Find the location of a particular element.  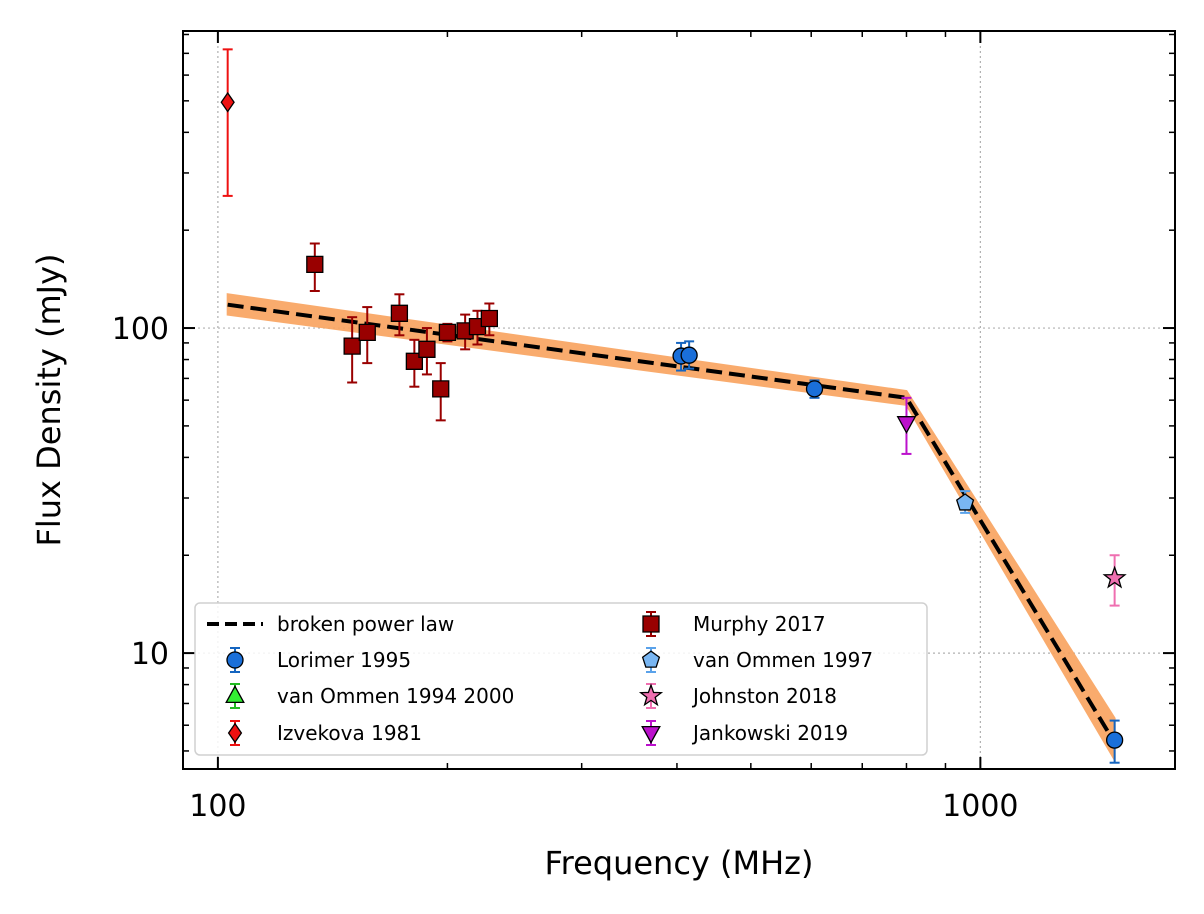

legend-label: van Ommen 1994 2000 is located at coordinates (395, 696).